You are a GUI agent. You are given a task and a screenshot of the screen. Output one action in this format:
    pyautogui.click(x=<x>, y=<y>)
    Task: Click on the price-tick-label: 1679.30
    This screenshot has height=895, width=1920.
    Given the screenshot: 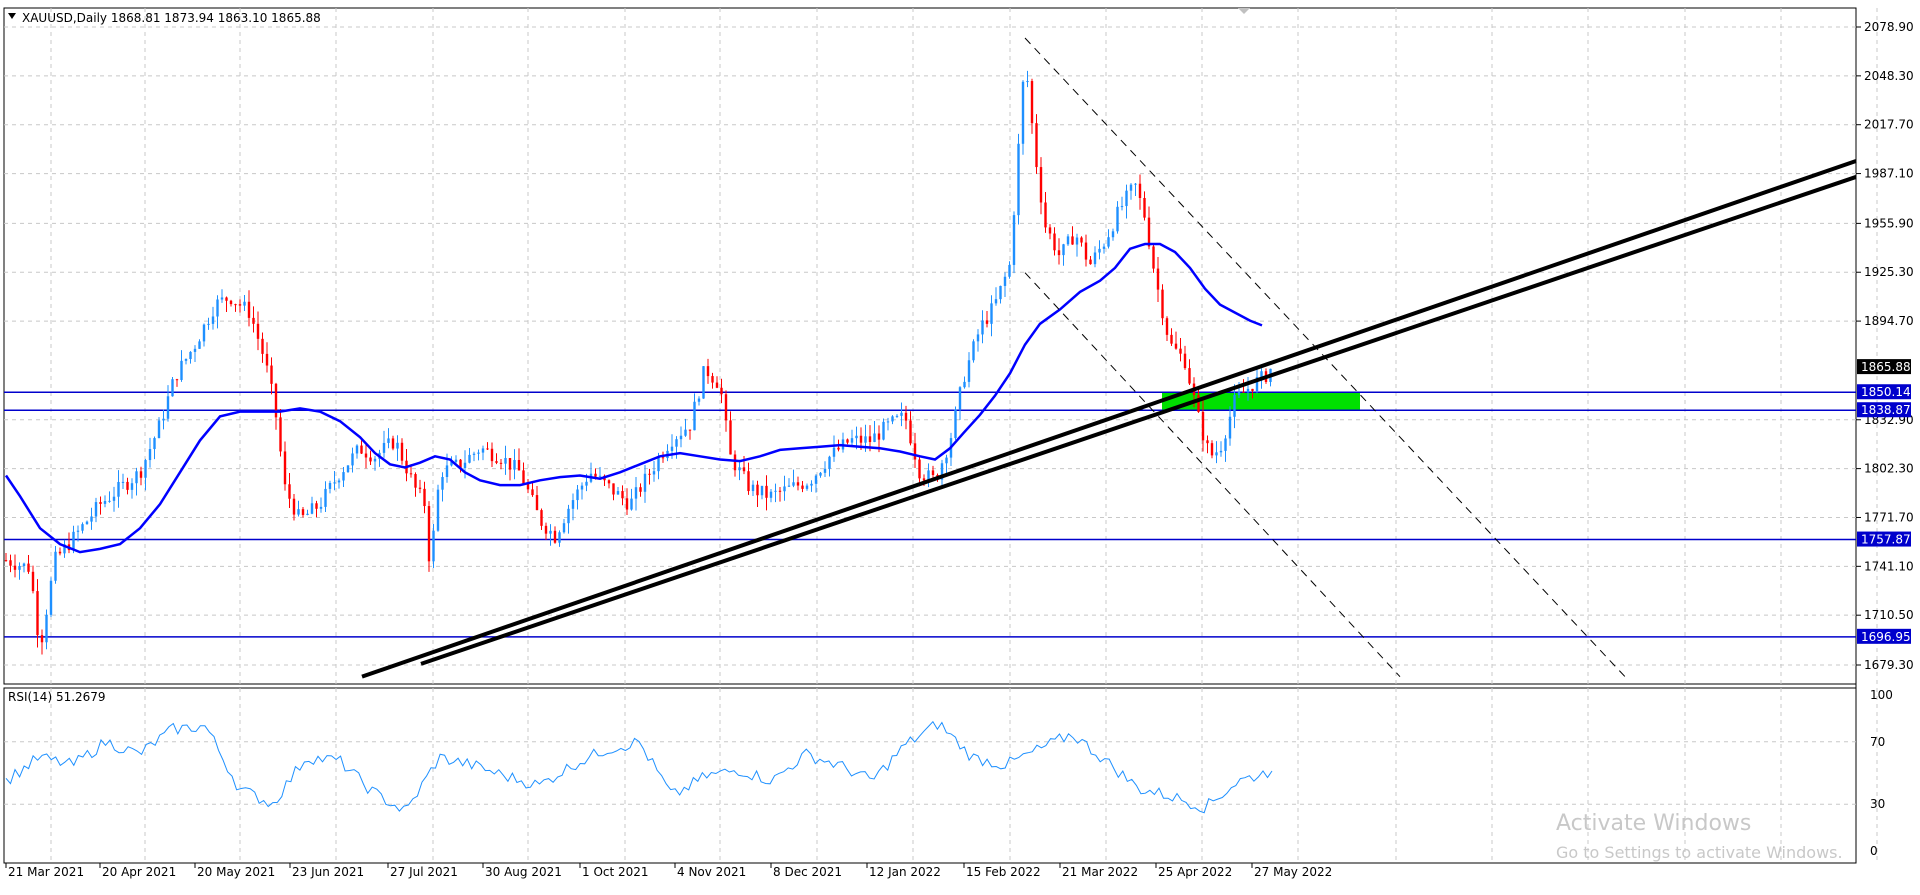 What is the action you would take?
    pyautogui.click(x=1889, y=665)
    